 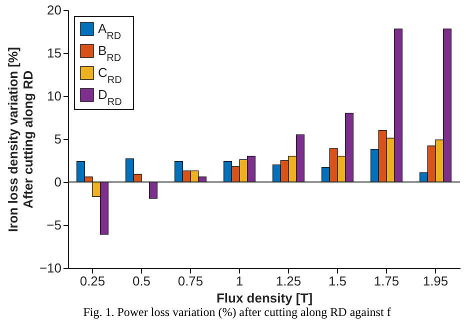 I want to click on y-tick-label: 10, so click(x=54, y=96).